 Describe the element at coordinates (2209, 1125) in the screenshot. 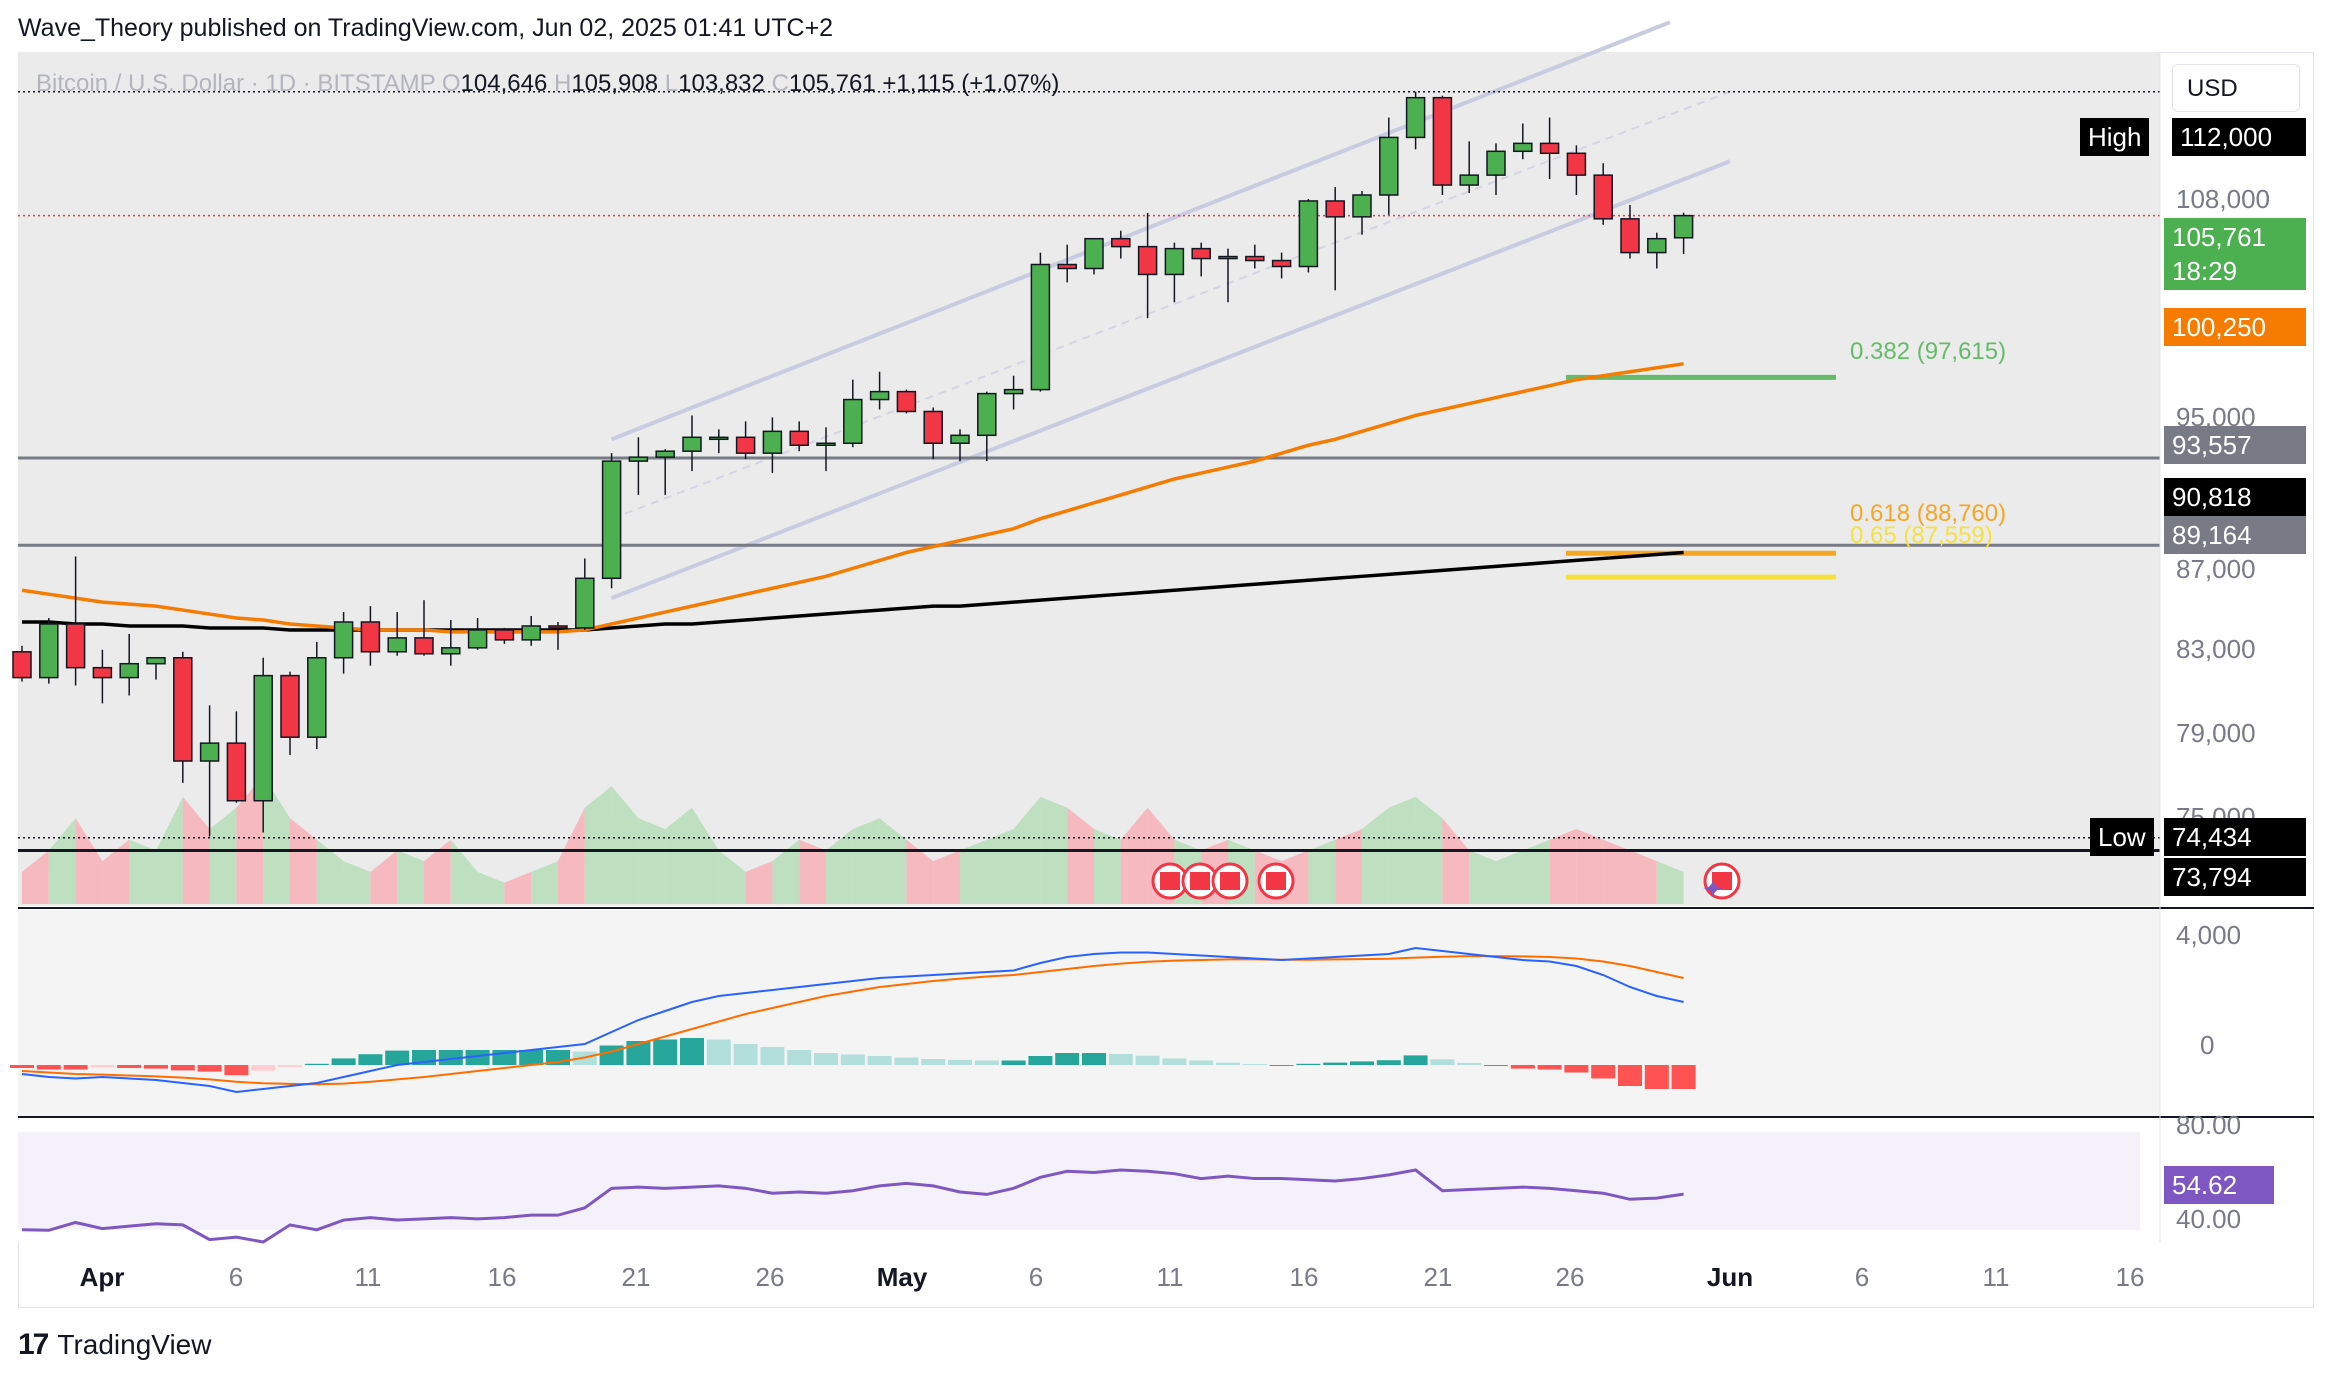

I see `rsi-tick: 80.00` at that location.